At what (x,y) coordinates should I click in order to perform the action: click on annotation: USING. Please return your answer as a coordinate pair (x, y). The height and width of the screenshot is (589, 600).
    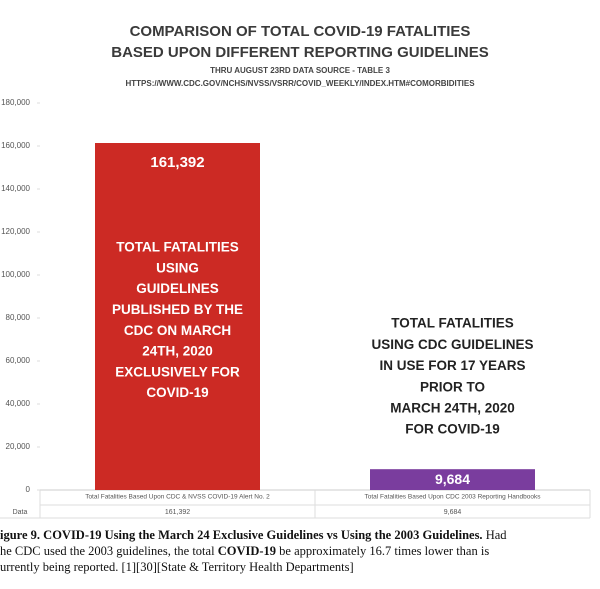
    Looking at the image, I should click on (177, 267).